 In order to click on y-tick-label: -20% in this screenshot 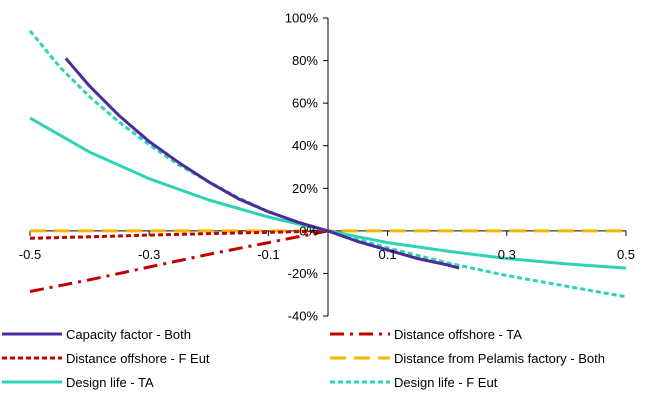, I will do `click(303, 273)`.